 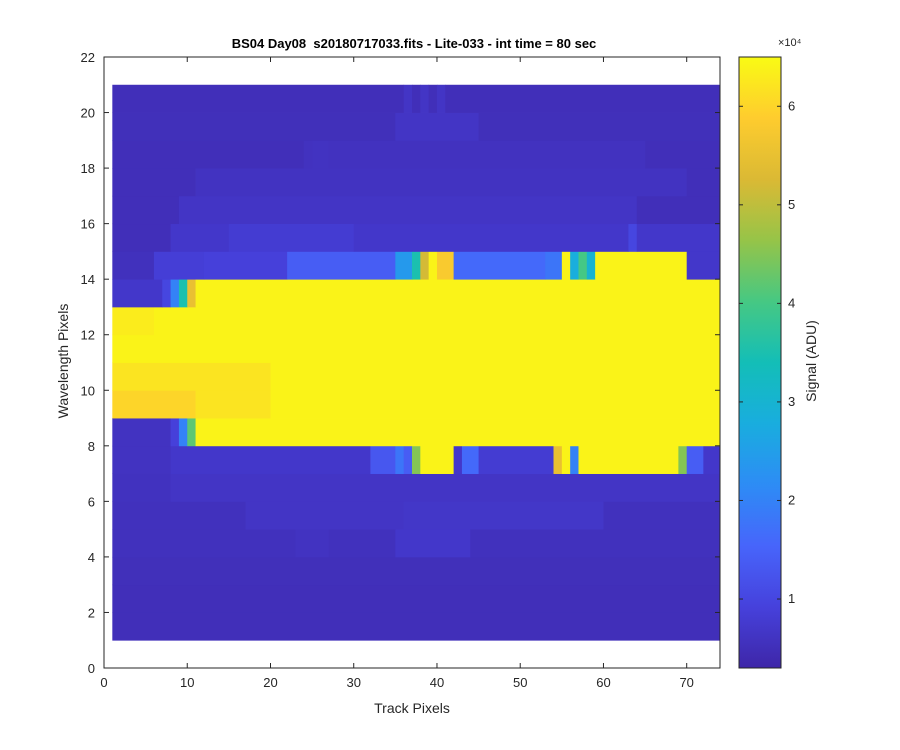 What do you see at coordinates (88, 390) in the screenshot?
I see `y-tick-label: 10` at bounding box center [88, 390].